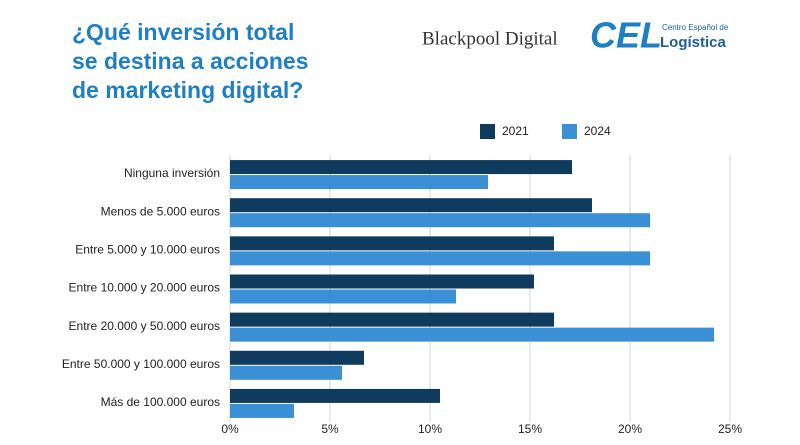 The height and width of the screenshot is (445, 800). I want to click on x-tick-label: 0%, so click(230, 429).